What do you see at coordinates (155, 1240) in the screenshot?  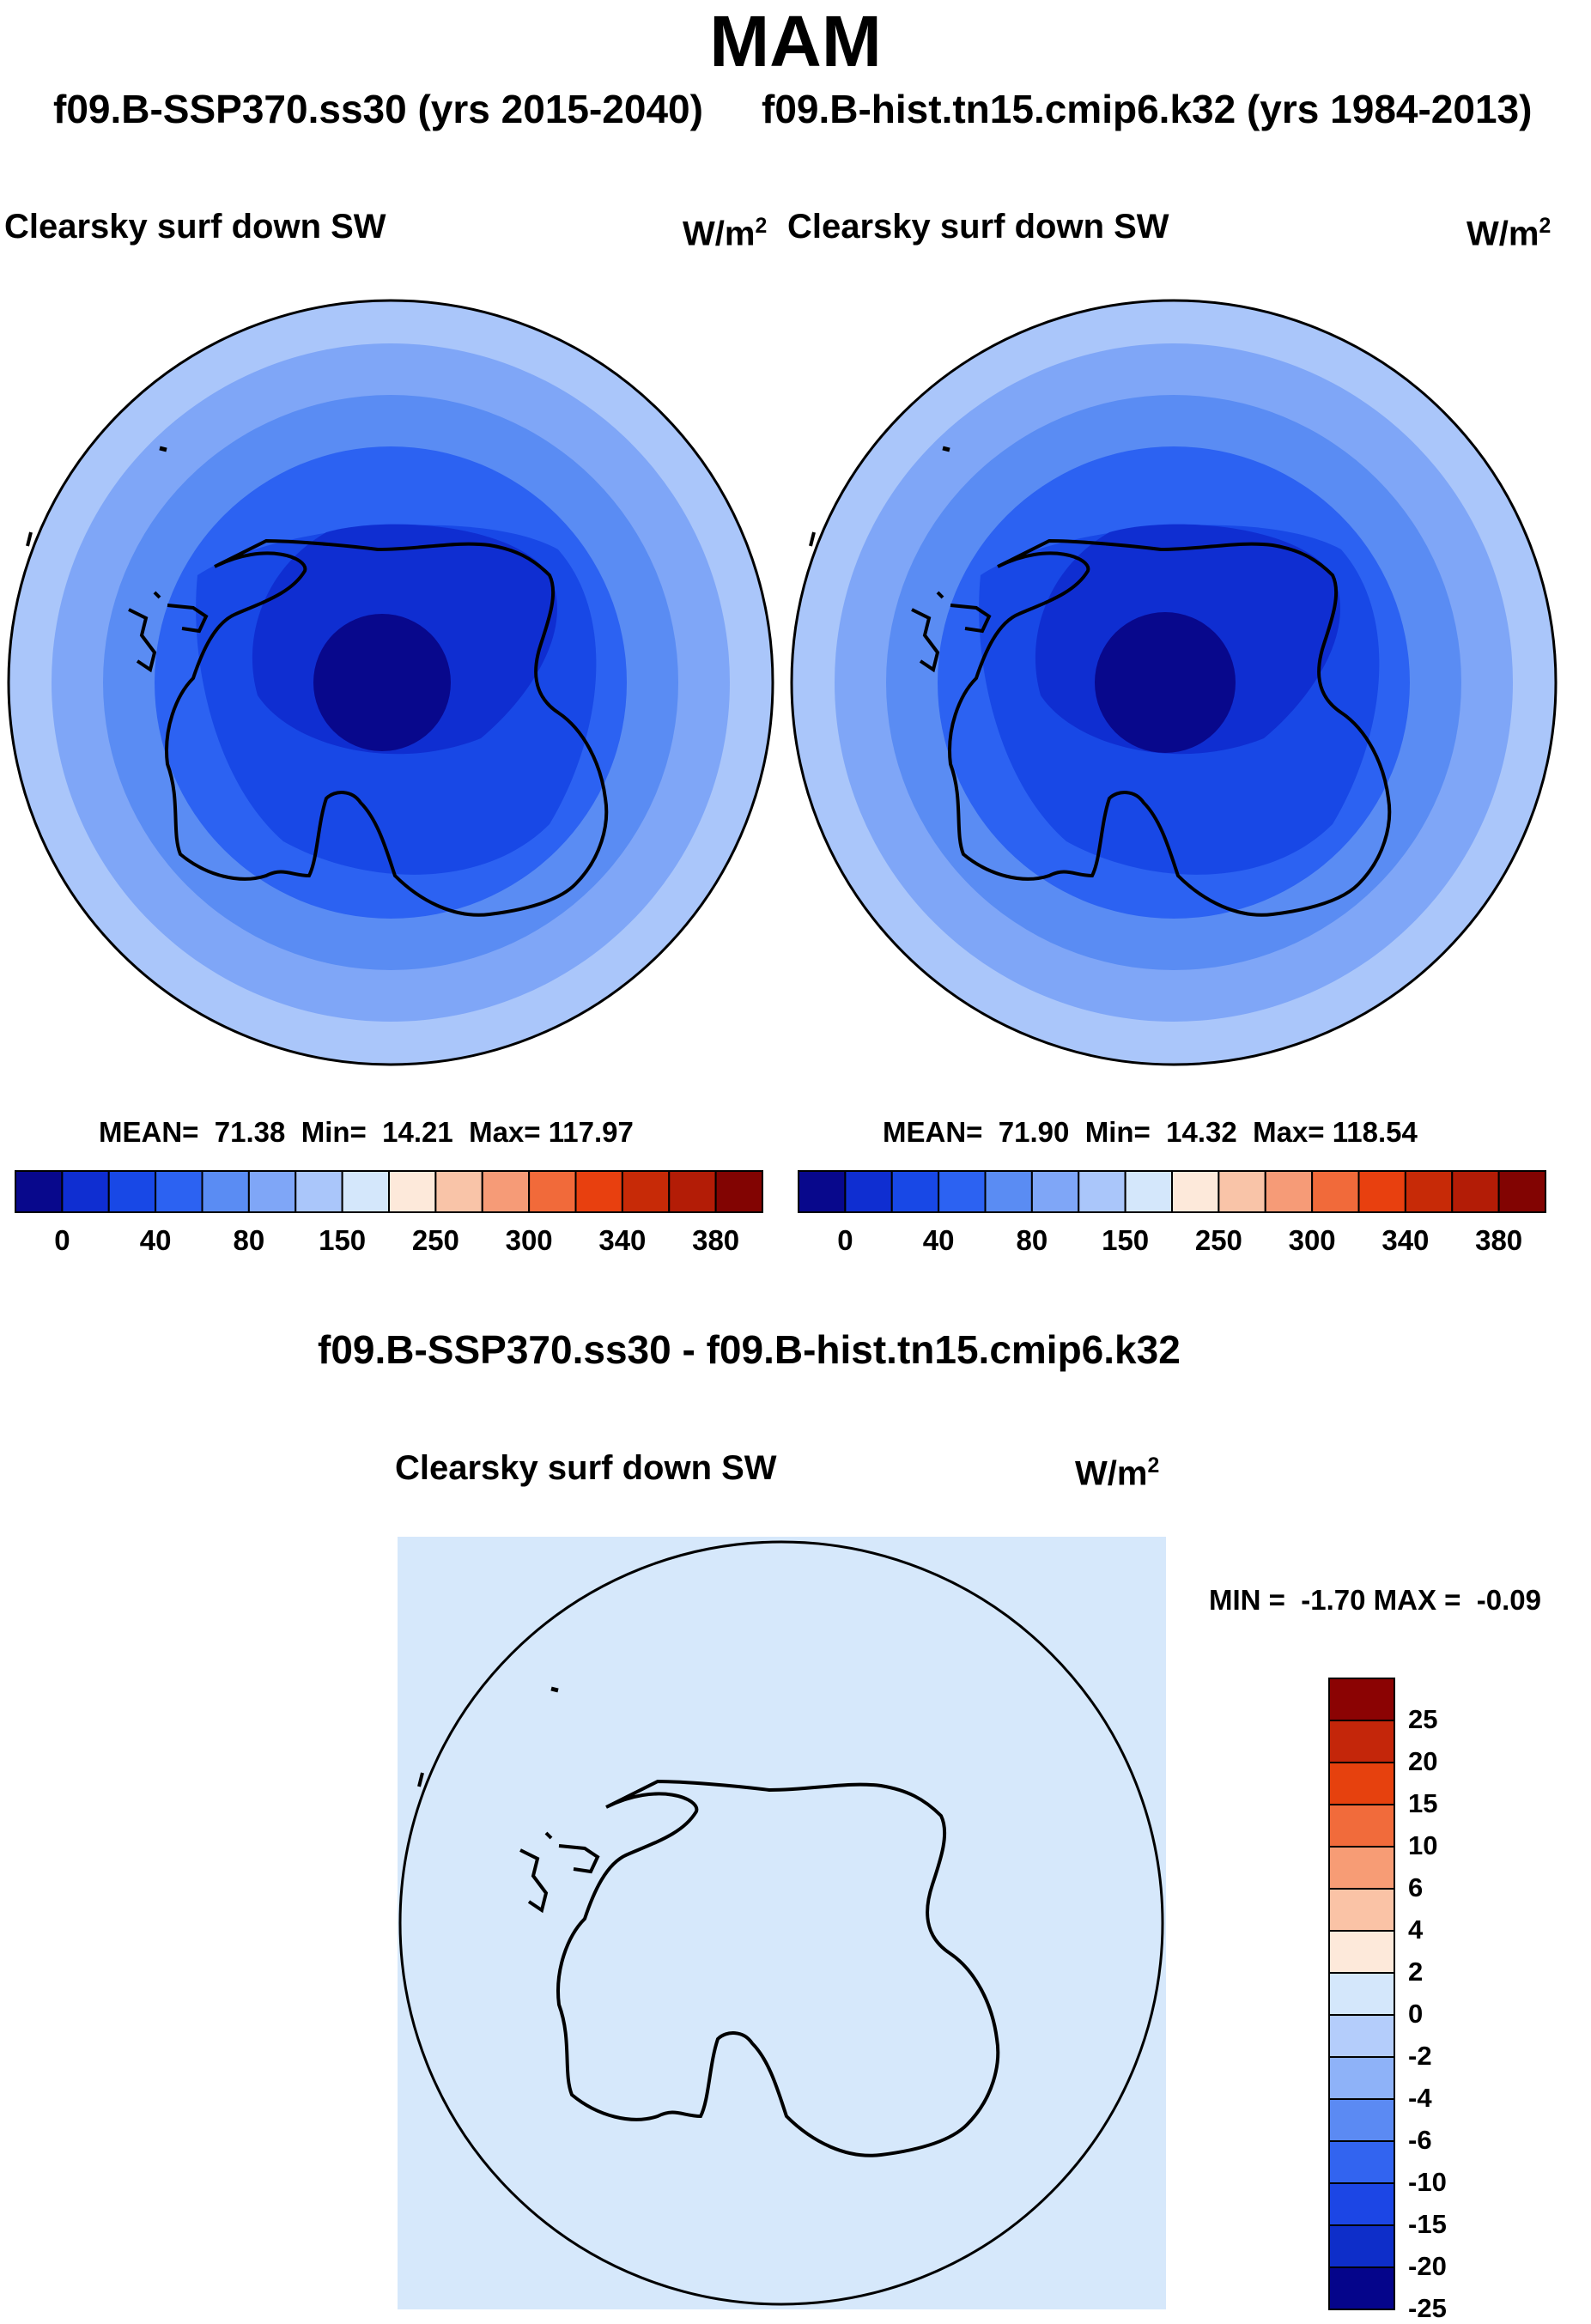 I see `left-colorbar-label: 40` at bounding box center [155, 1240].